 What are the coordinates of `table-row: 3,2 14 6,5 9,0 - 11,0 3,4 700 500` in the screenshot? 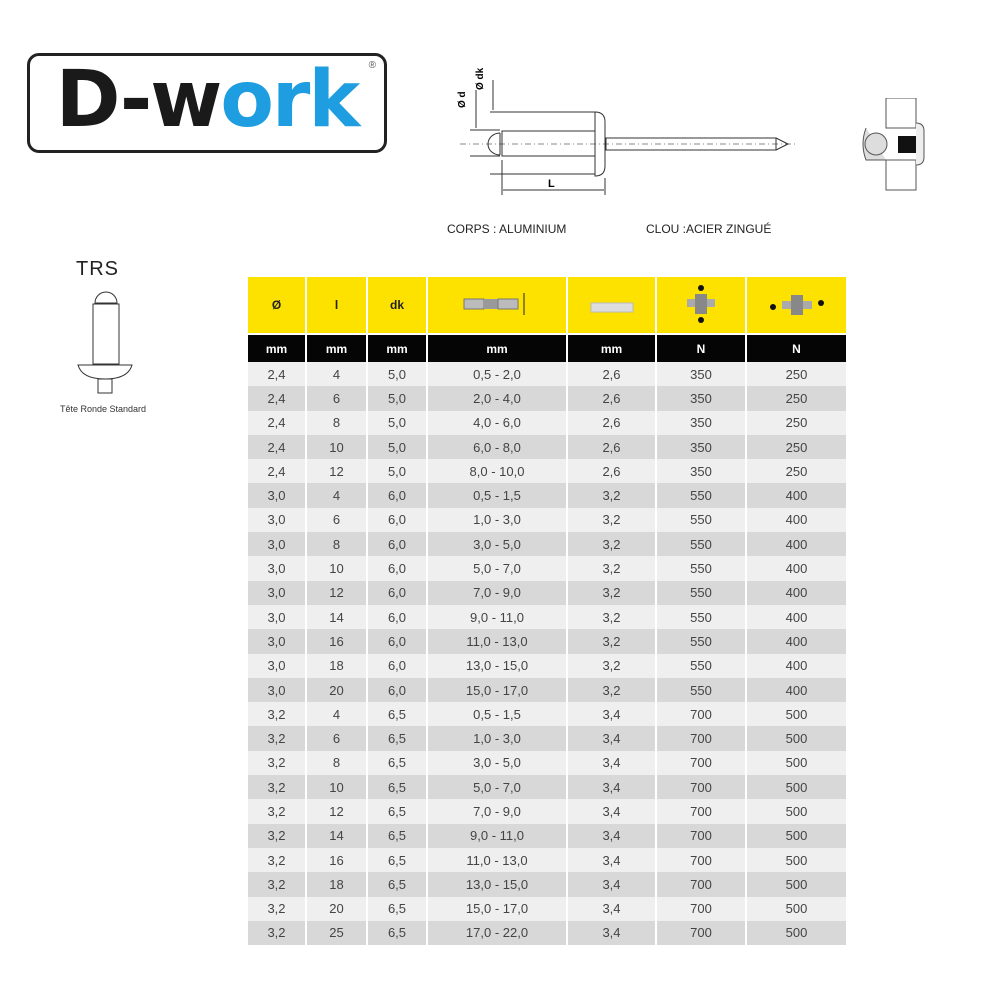 It's located at (548, 835).